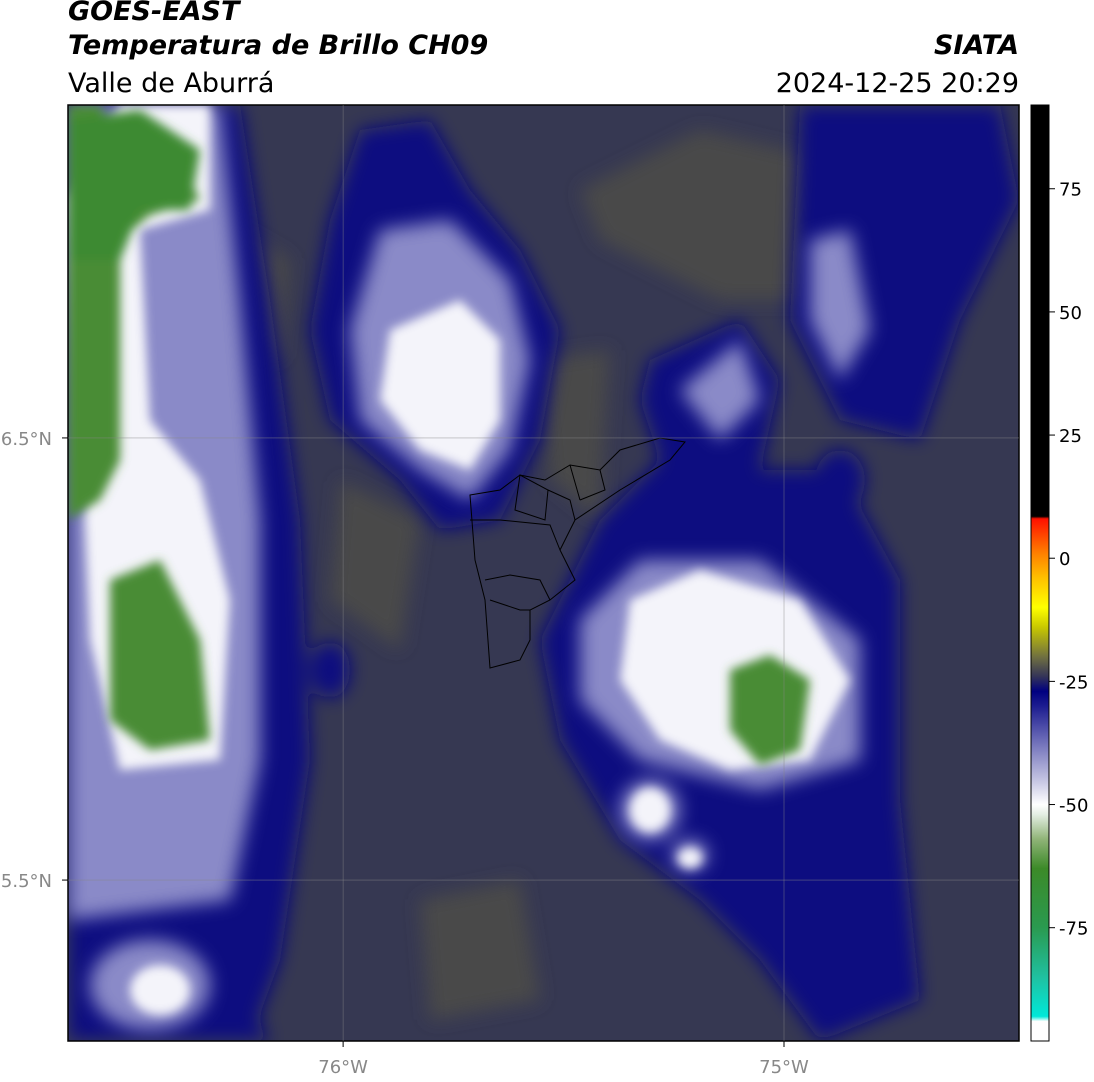  What do you see at coordinates (26, 881) in the screenshot?
I see `y-tick-label: 5.5°N` at bounding box center [26, 881].